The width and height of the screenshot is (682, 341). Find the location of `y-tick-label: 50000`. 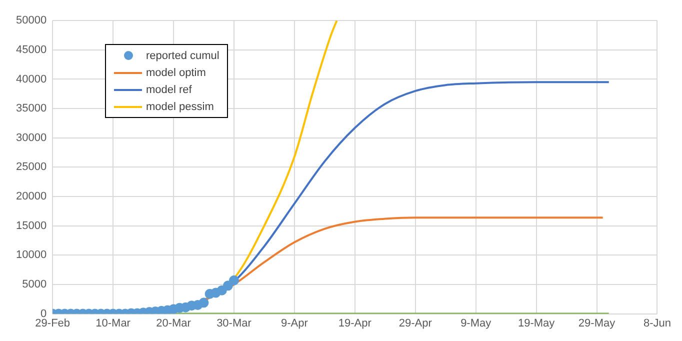

y-tick-label: 50000 is located at coordinates (31, 20).